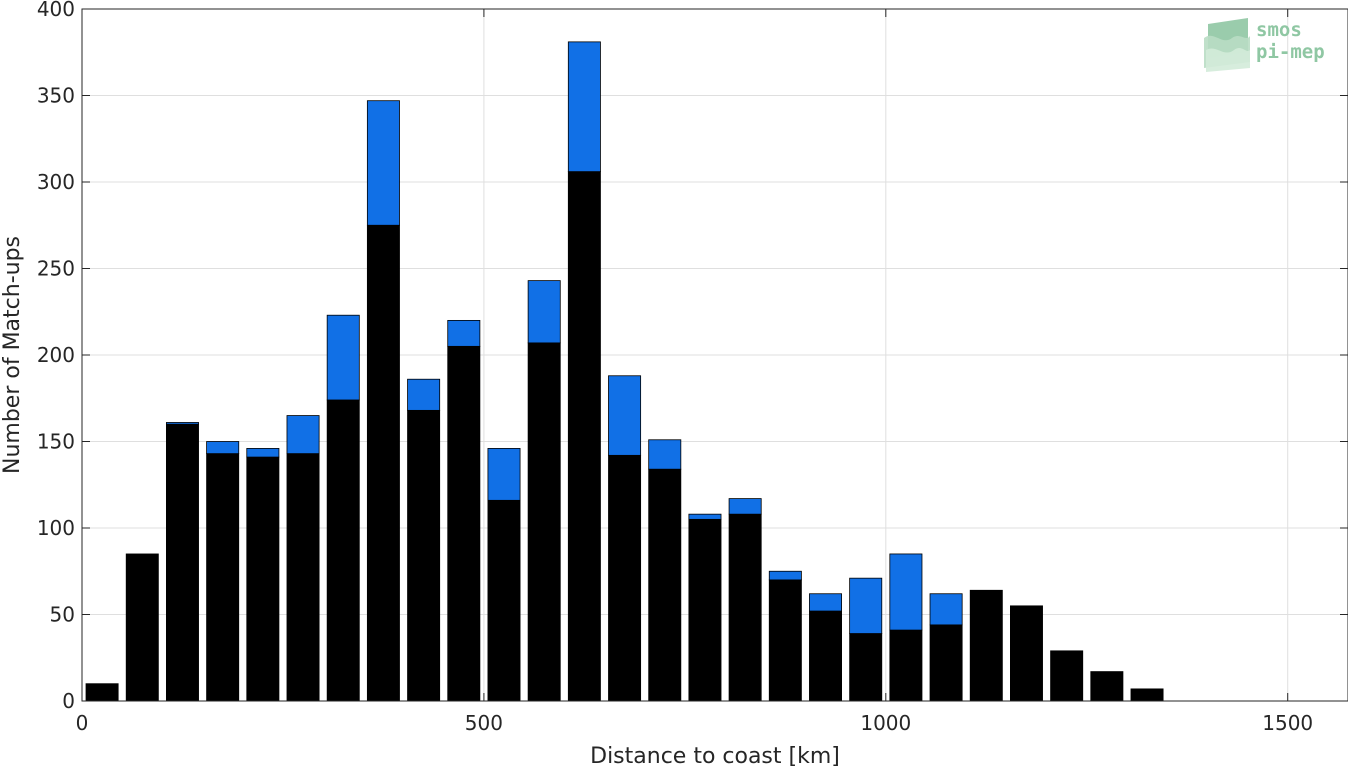 This screenshot has height=768, width=1348. Describe the element at coordinates (56, 442) in the screenshot. I see `y-tick-label: 150` at that location.